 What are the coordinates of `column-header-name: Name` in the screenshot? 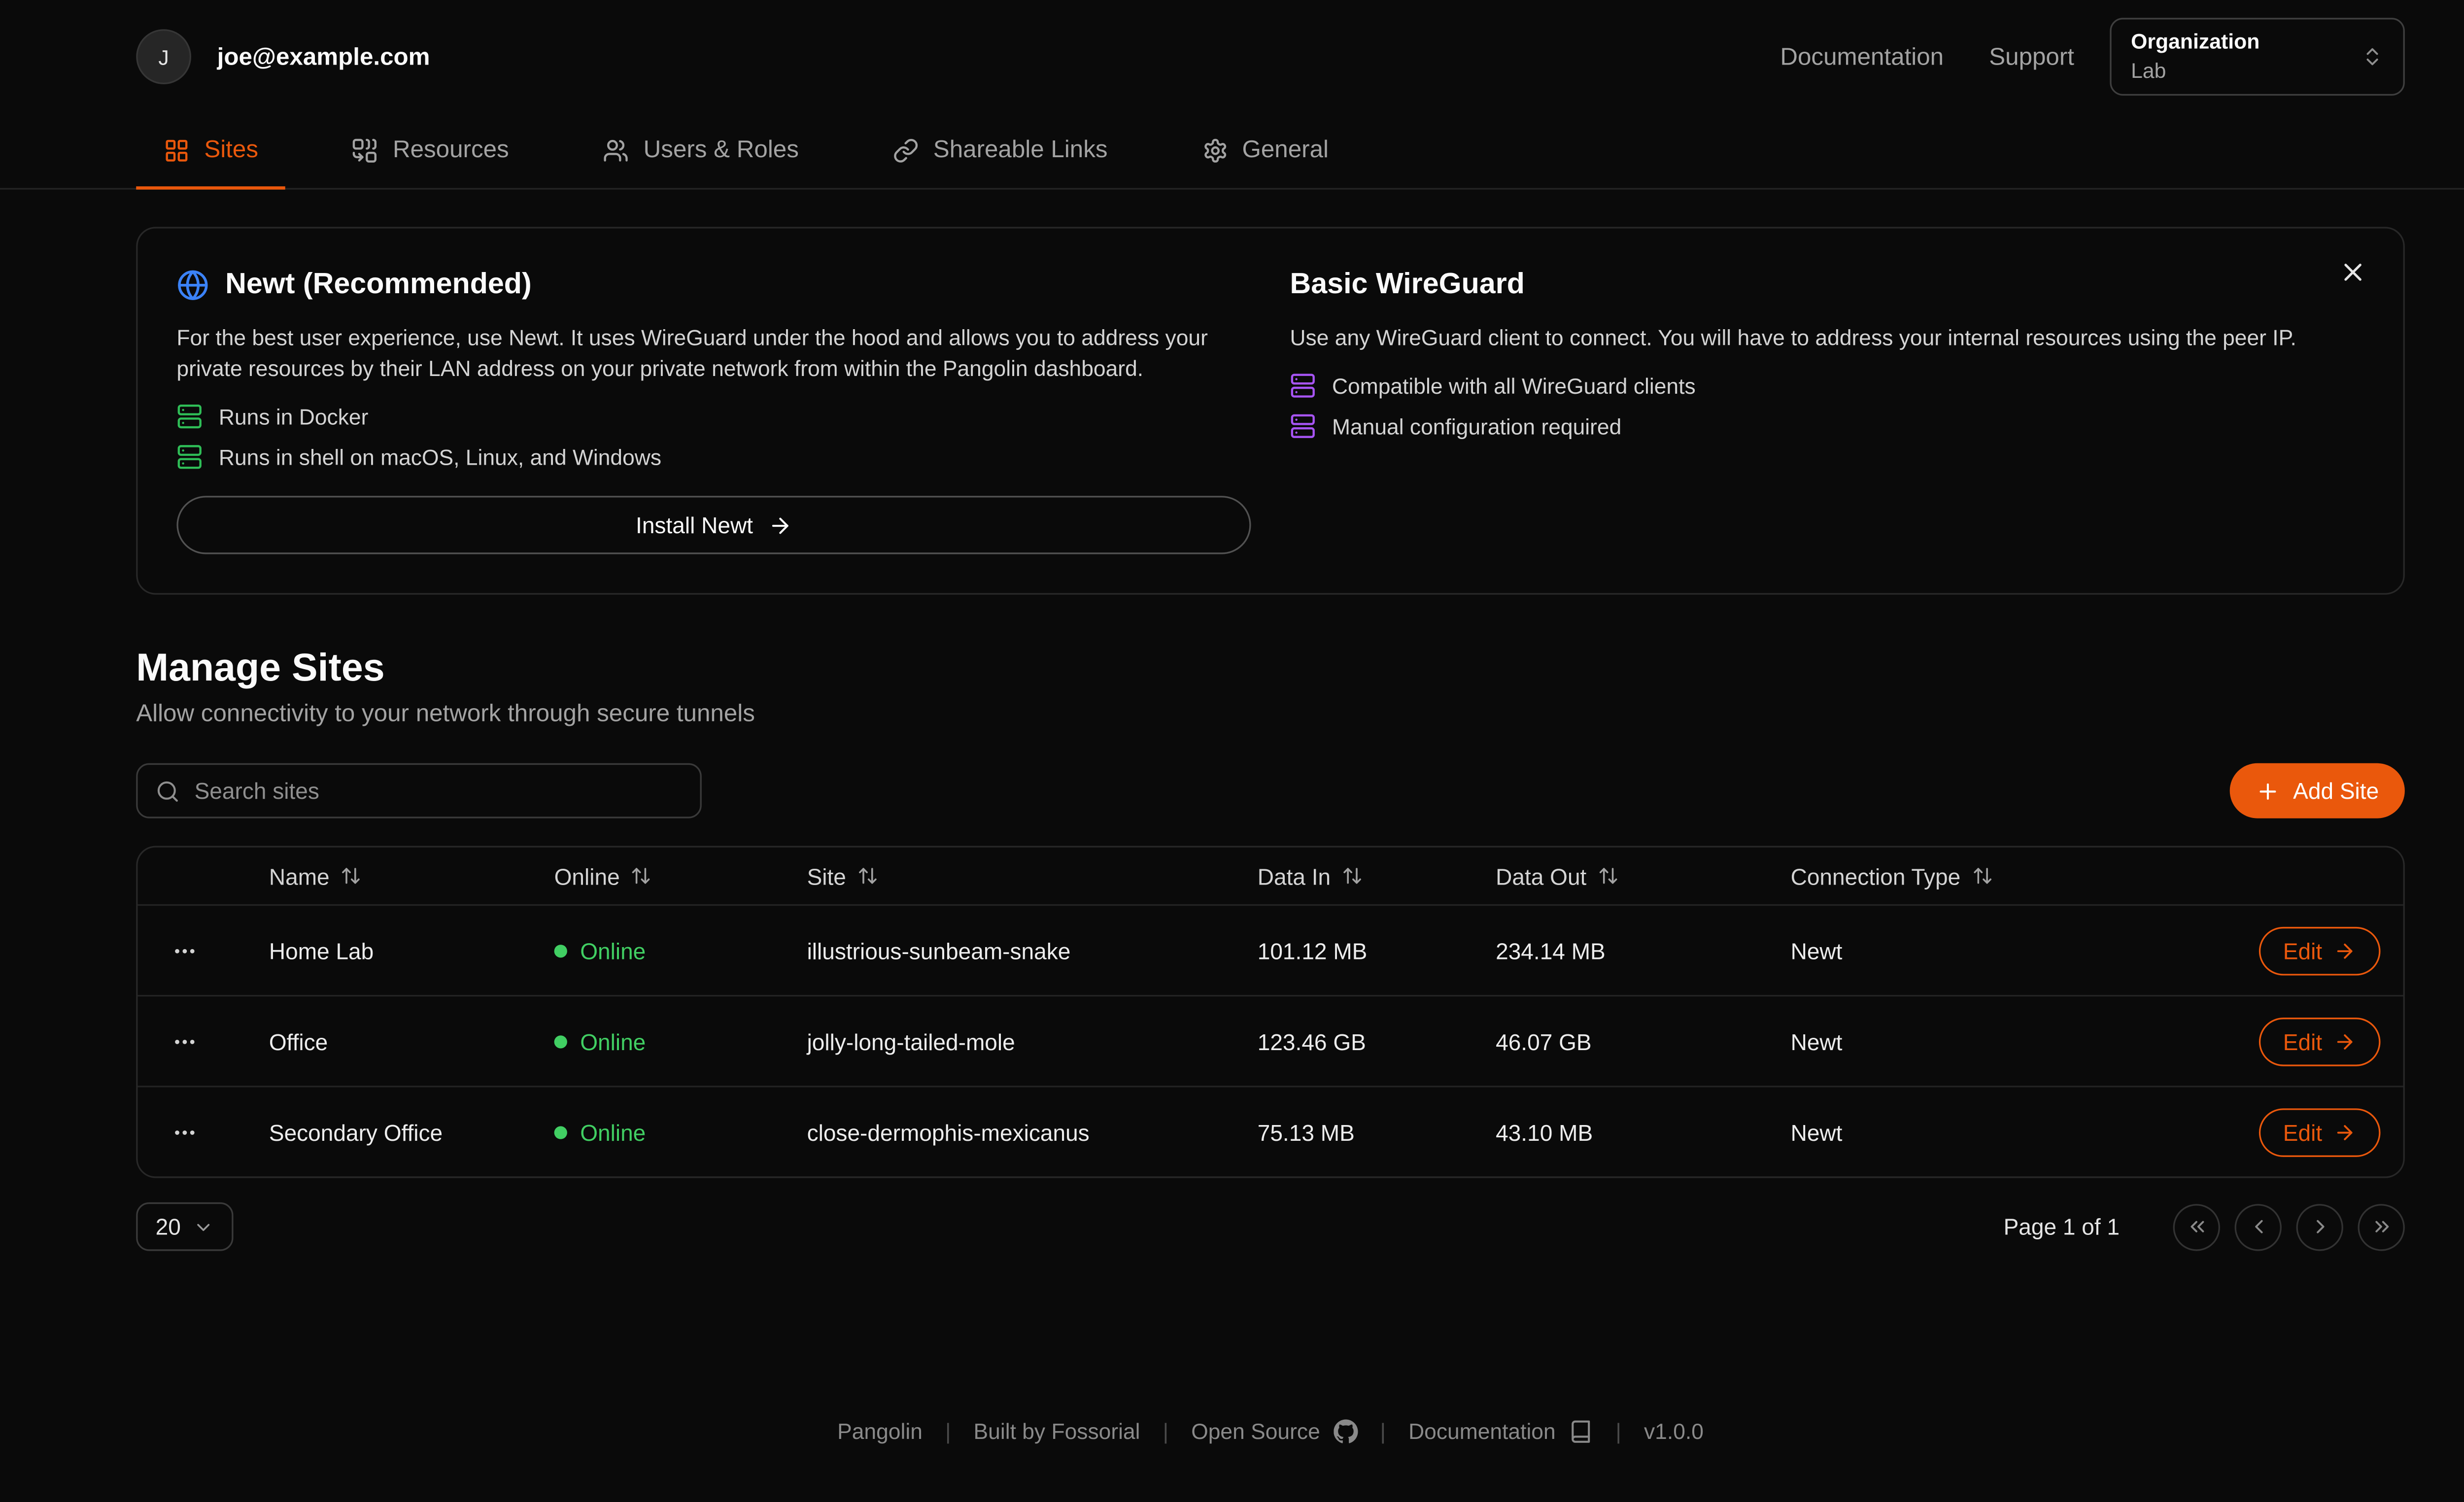 It's located at (411, 876).